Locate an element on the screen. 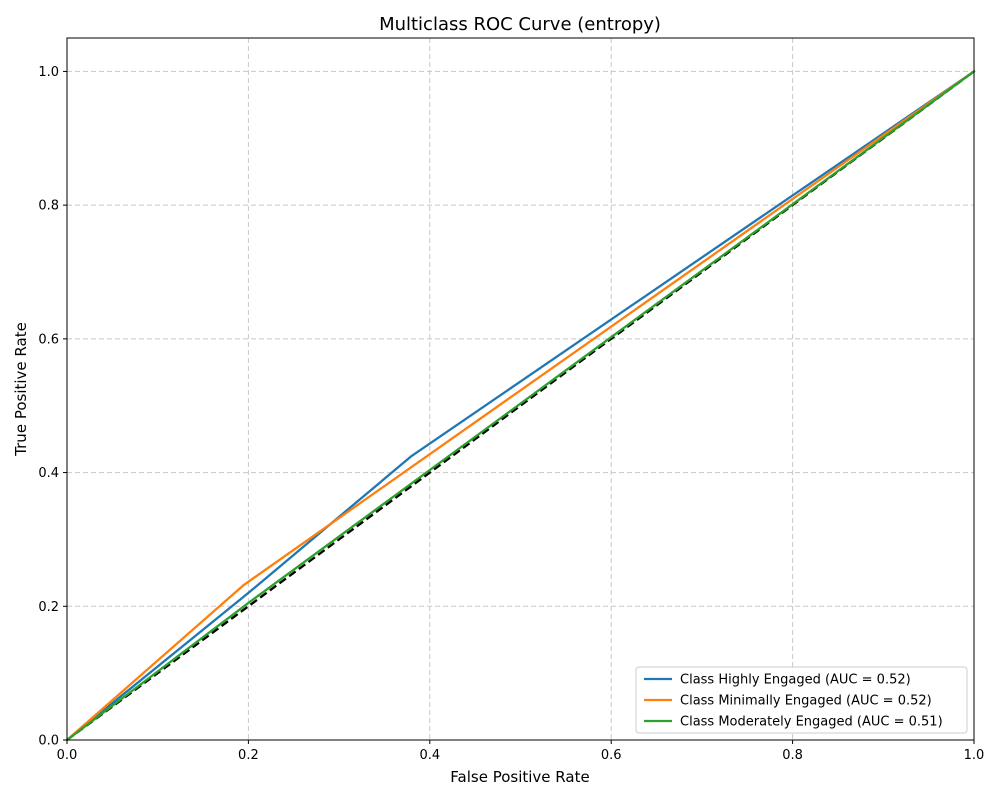 The image size is (1000, 800). y-tick-label: 0.6 is located at coordinates (48, 339).